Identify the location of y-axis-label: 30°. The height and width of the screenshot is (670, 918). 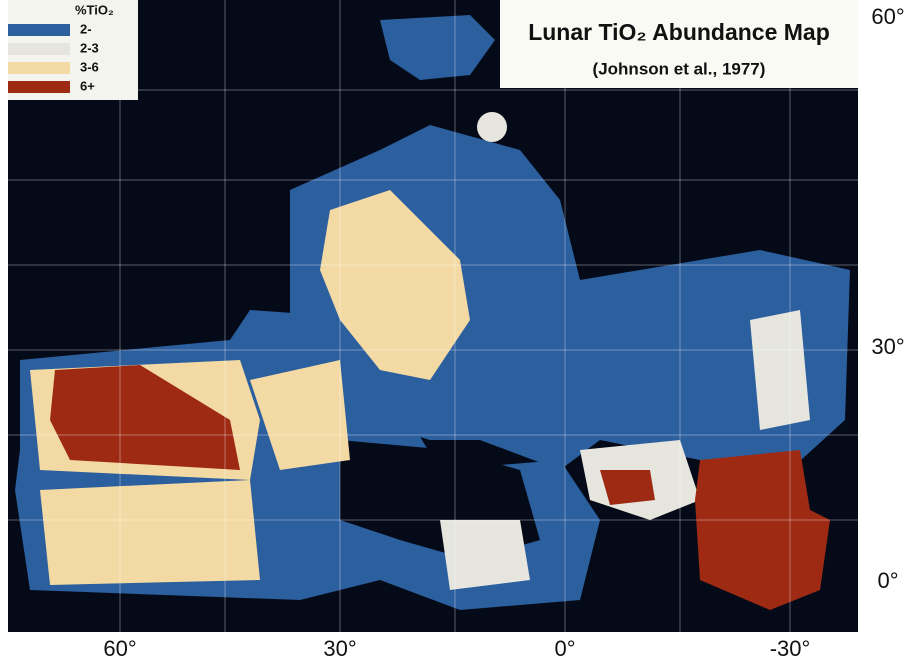
(887, 346).